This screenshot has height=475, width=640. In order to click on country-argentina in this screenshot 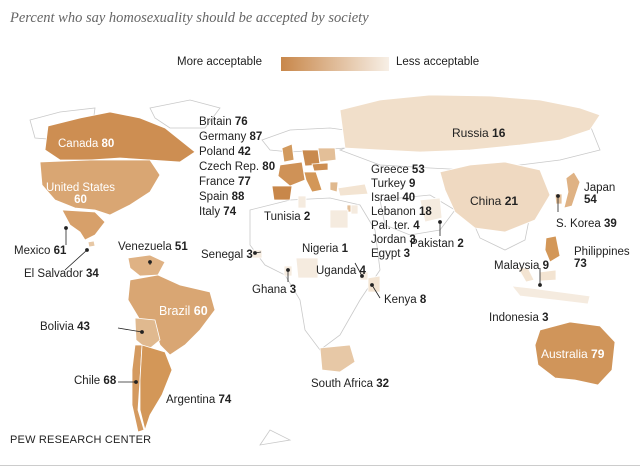, I will do `click(156, 388)`.